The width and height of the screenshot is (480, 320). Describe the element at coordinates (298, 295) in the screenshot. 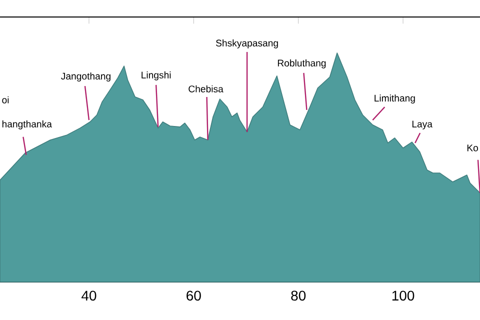

I see `x-tick-label: 80` at that location.